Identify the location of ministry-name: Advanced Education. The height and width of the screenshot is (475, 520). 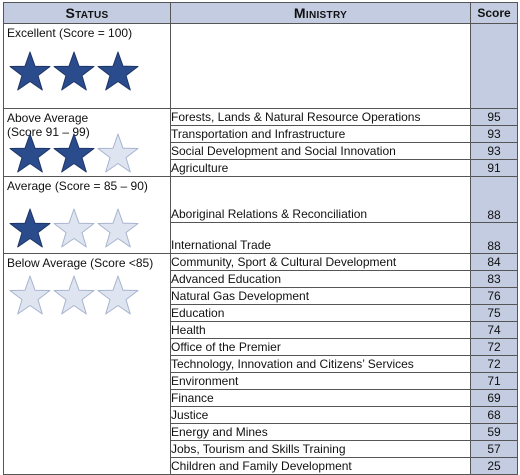
(320, 279).